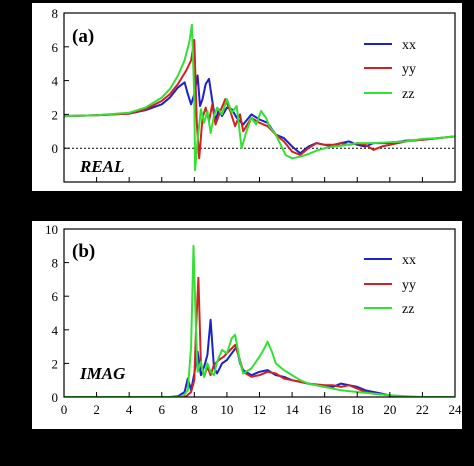  Describe the element at coordinates (55, 363) in the screenshot. I see `y-tick-label-b: 2` at that location.